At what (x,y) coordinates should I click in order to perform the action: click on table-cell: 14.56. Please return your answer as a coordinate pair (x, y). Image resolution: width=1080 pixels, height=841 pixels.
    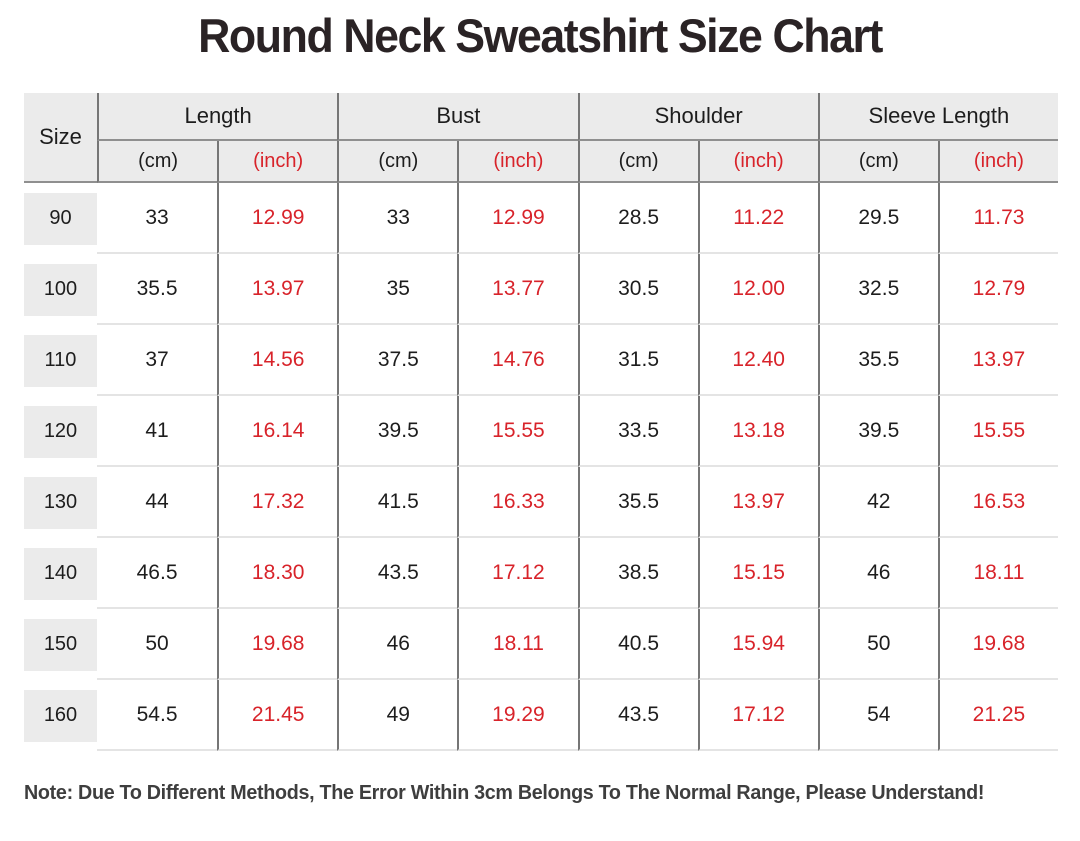
    Looking at the image, I should click on (277, 360).